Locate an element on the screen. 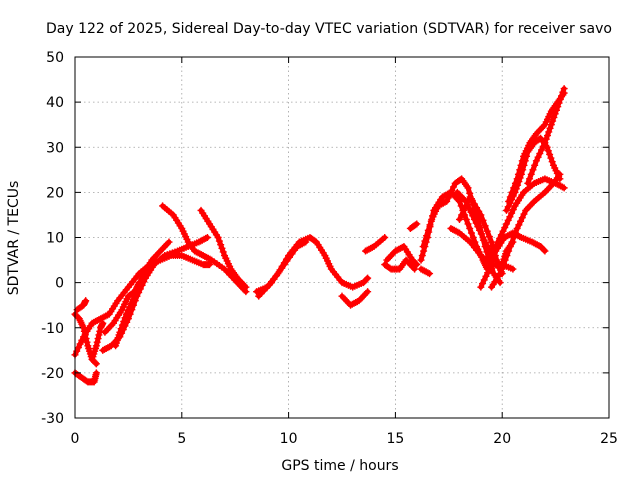 The height and width of the screenshot is (480, 640). y-tick-label: 50 is located at coordinates (55, 58).